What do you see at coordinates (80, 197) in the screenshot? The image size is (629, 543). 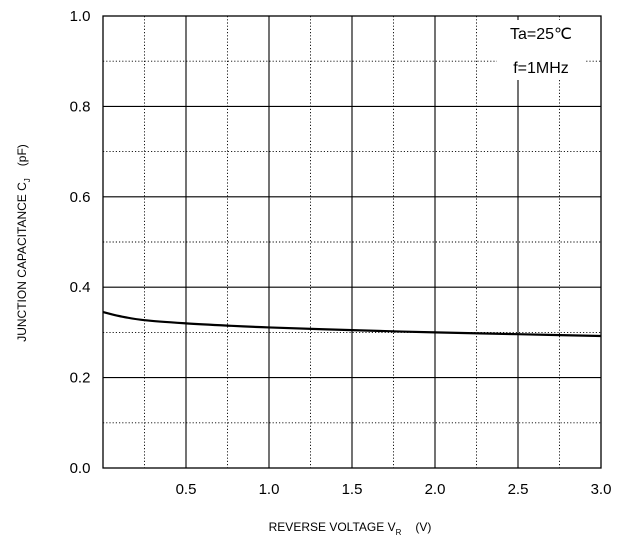 I see `y-tick-label: 0.6` at bounding box center [80, 197].